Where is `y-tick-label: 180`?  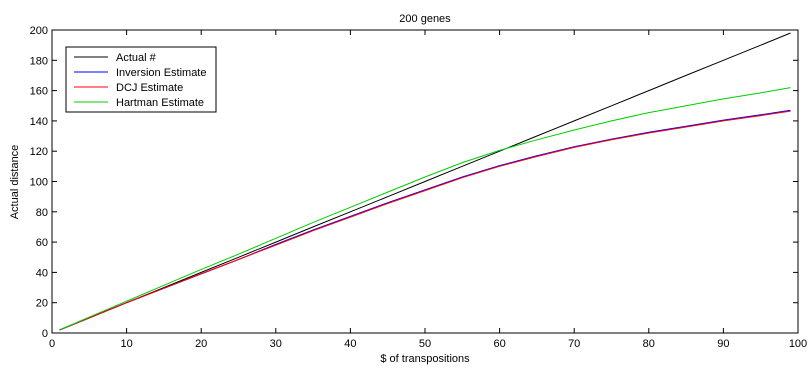
y-tick-label: 180 is located at coordinates (39, 61).